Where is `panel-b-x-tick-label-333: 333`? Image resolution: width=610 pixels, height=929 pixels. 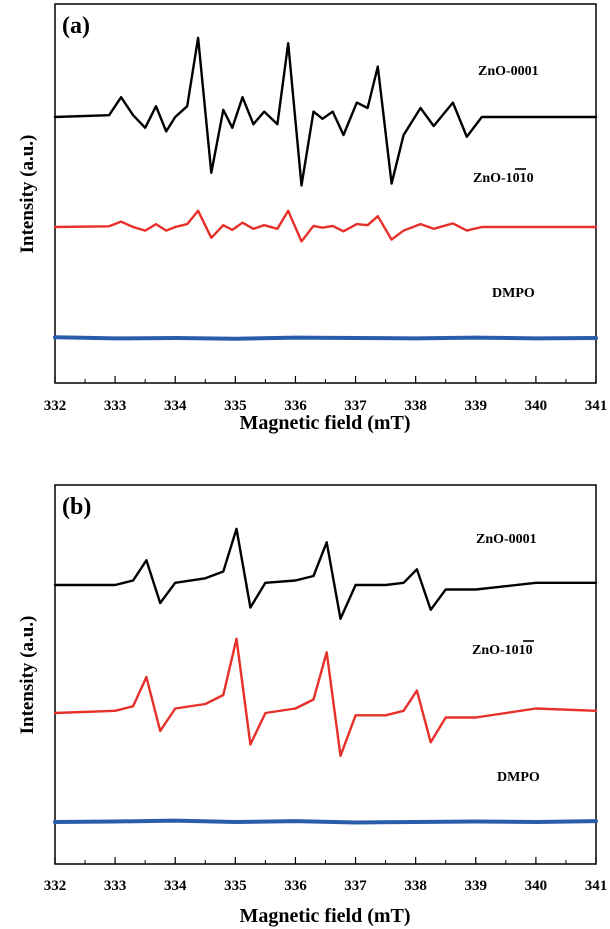
panel-b-x-tick-label-333: 333 is located at coordinates (115, 886).